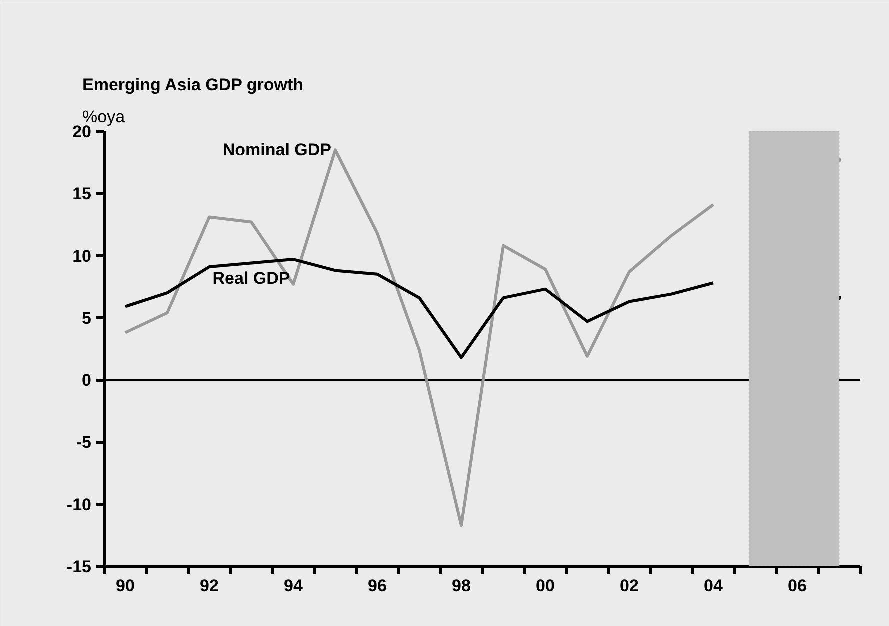 Image resolution: width=889 pixels, height=626 pixels. I want to click on chart-title: Emerging Asia GDP growth, so click(193, 85).